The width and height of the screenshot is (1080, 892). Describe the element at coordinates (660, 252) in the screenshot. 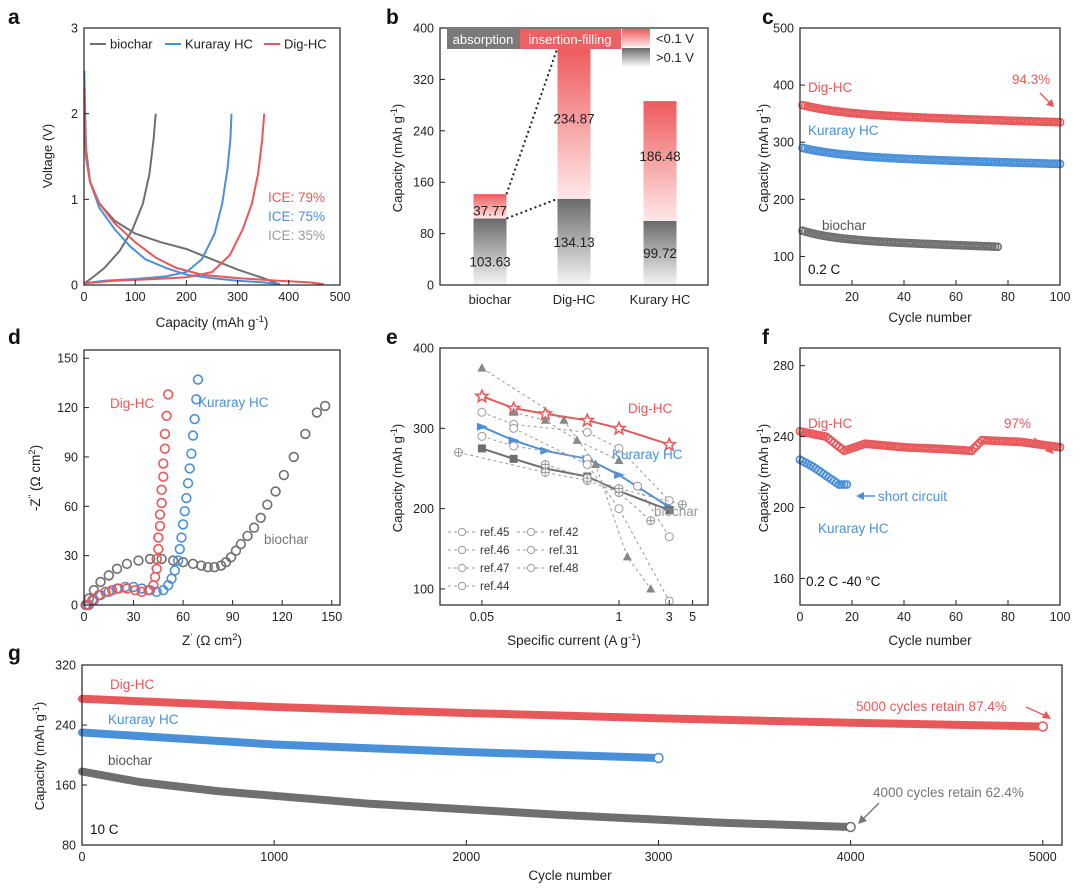

I see `bar-above-0.1V` at that location.